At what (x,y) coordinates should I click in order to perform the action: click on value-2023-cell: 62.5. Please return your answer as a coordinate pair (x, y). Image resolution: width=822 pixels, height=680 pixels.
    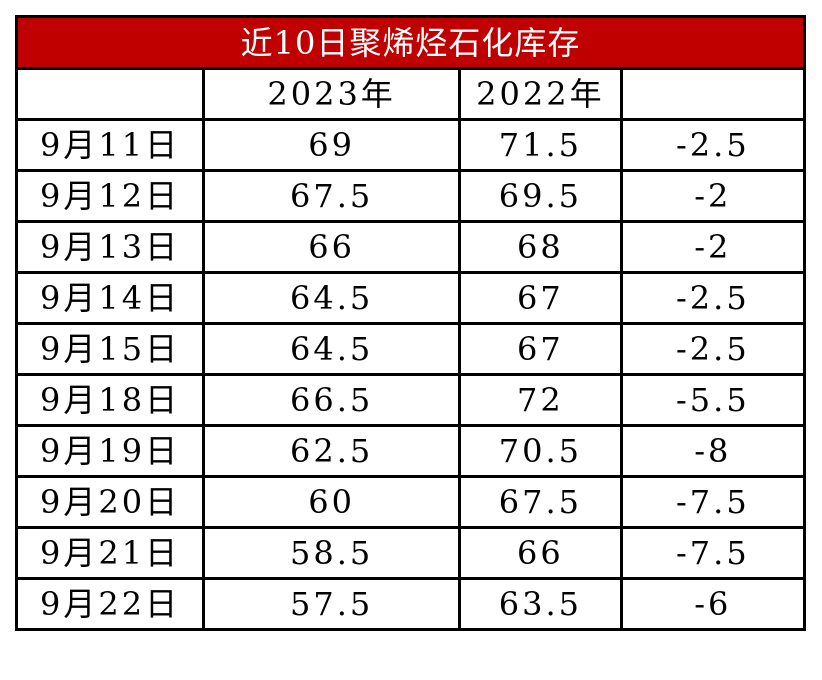
    Looking at the image, I should click on (332, 451).